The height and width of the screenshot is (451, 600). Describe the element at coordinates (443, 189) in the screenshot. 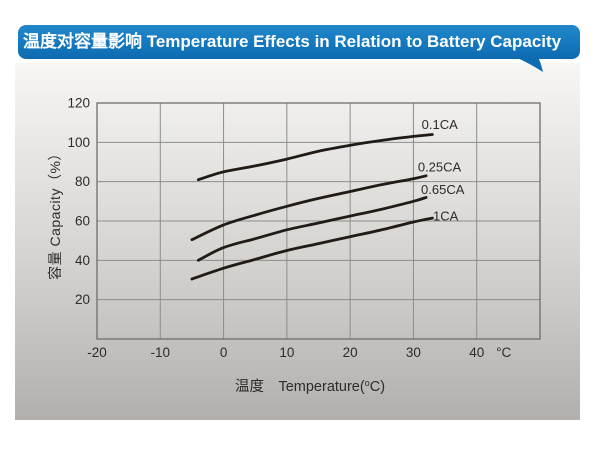

I see `curve-label-0.65CA: 0.65CA` at that location.